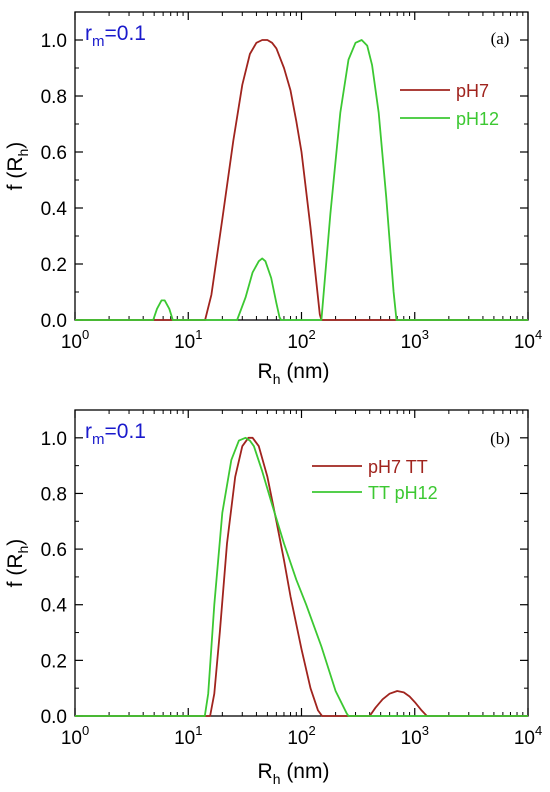 The image size is (550, 792). What do you see at coordinates (403, 493) in the screenshot?
I see `legend-label: TT pH12` at bounding box center [403, 493].